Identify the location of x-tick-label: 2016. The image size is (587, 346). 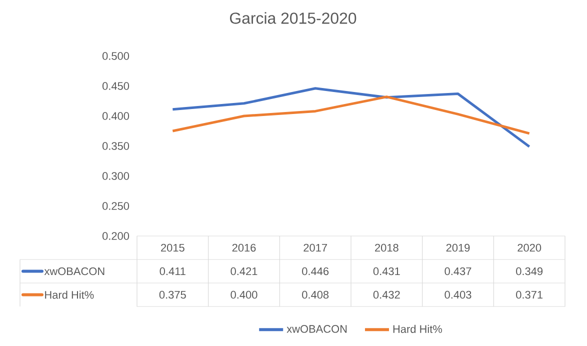
(244, 248).